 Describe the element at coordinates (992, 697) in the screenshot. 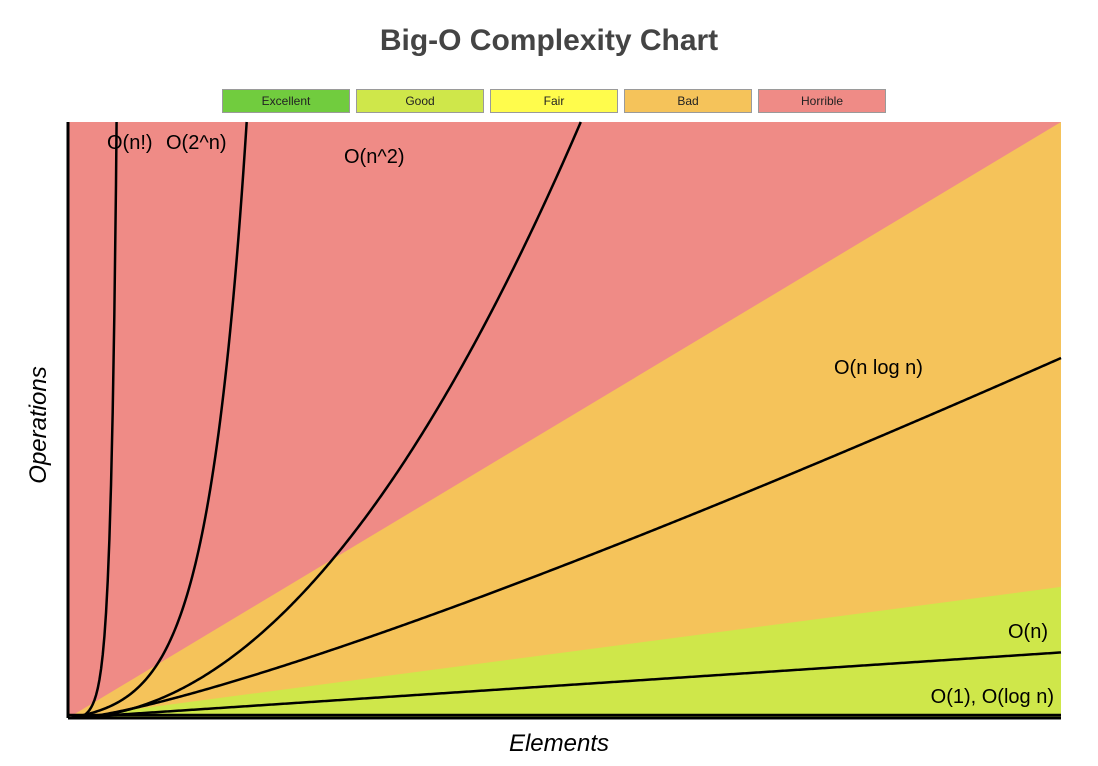

I see `label-o-1-log-n: O(1), O(log n)` at that location.